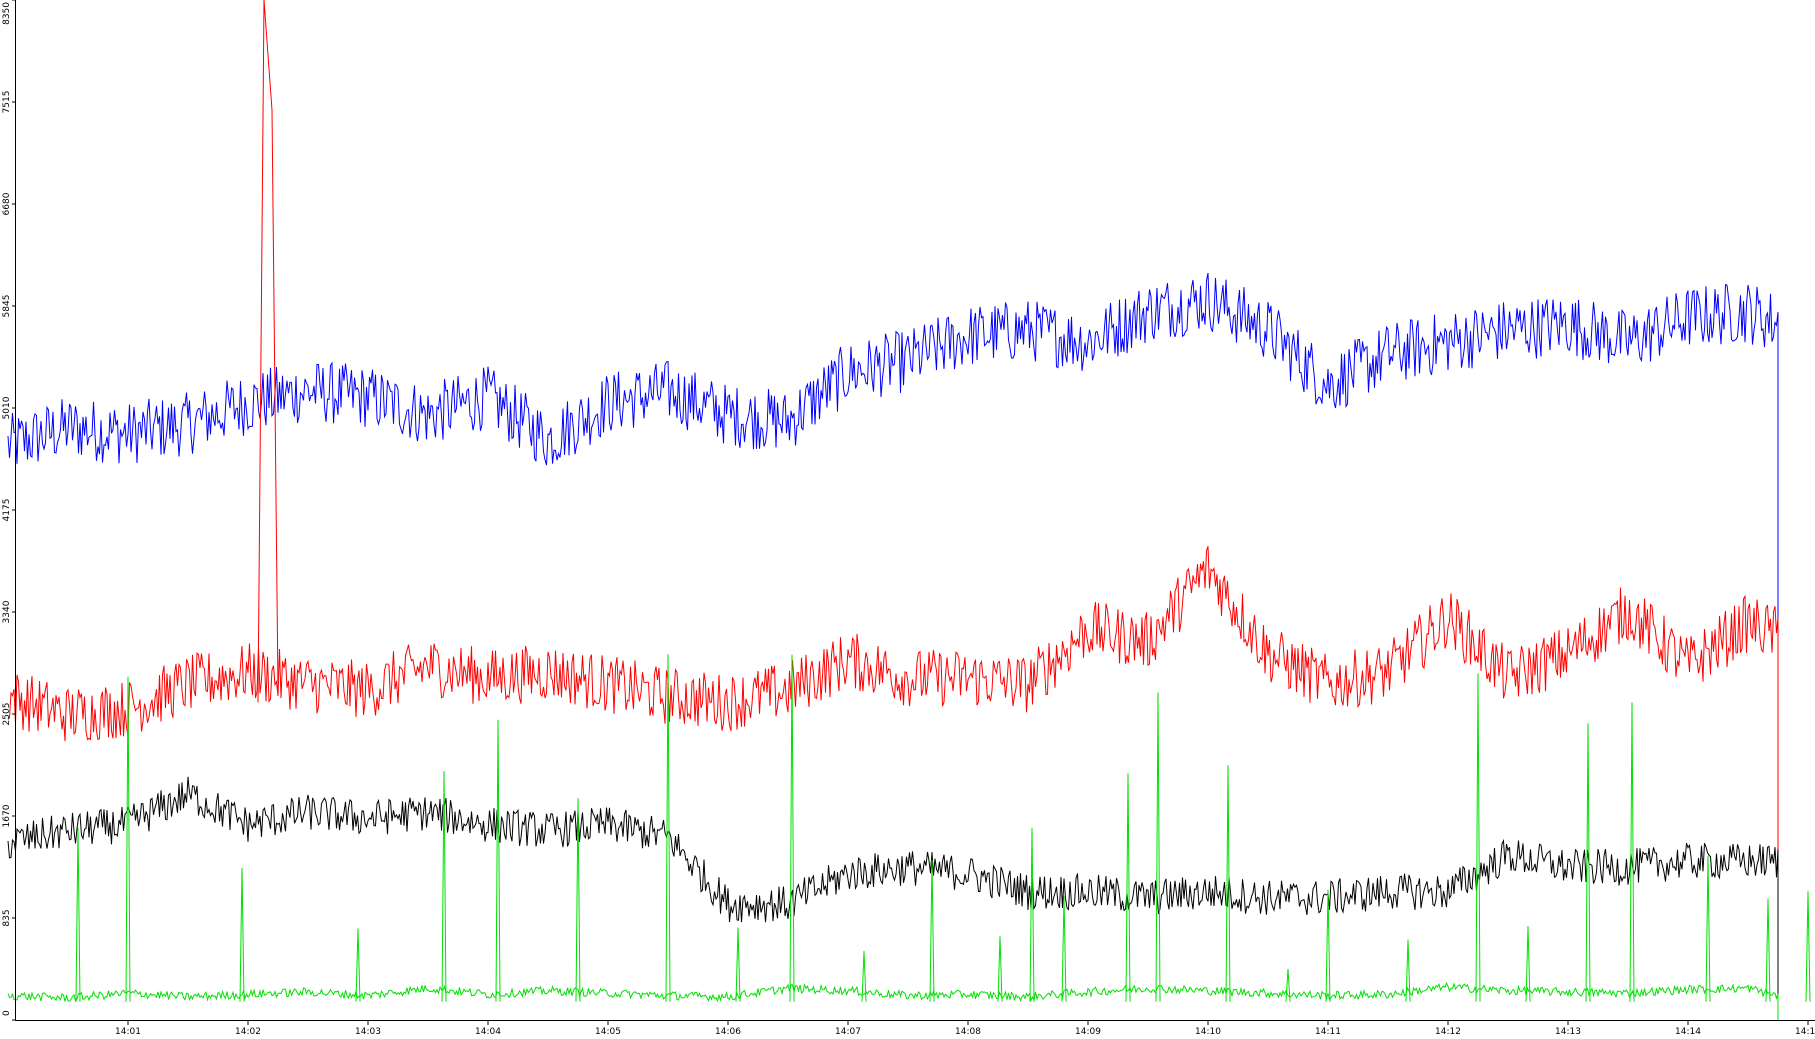 This screenshot has height=1039, width=1815. I want to click on x-tick-label: 14:08, so click(968, 1032).